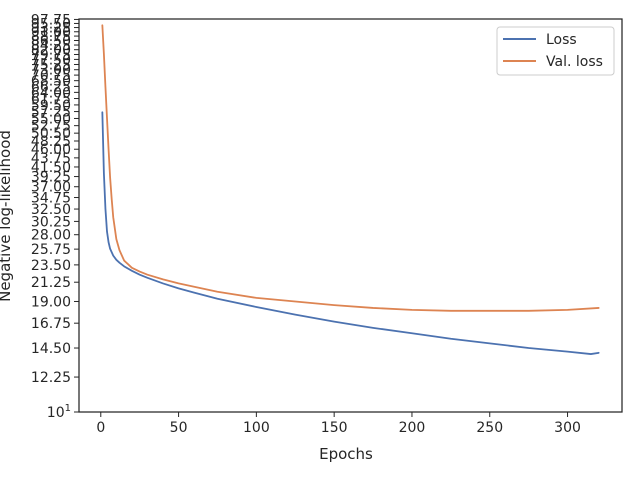 This screenshot has height=480, width=640. What do you see at coordinates (334, 428) in the screenshot?
I see `x-tick-label: 150` at bounding box center [334, 428].